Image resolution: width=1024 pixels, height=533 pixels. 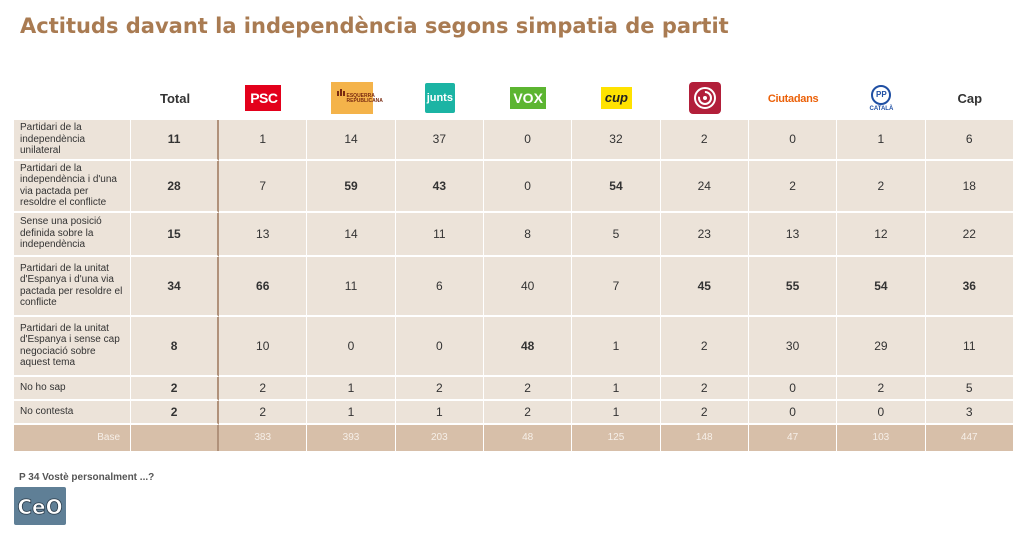 I want to click on cell-comuns: 24, so click(x=704, y=186).